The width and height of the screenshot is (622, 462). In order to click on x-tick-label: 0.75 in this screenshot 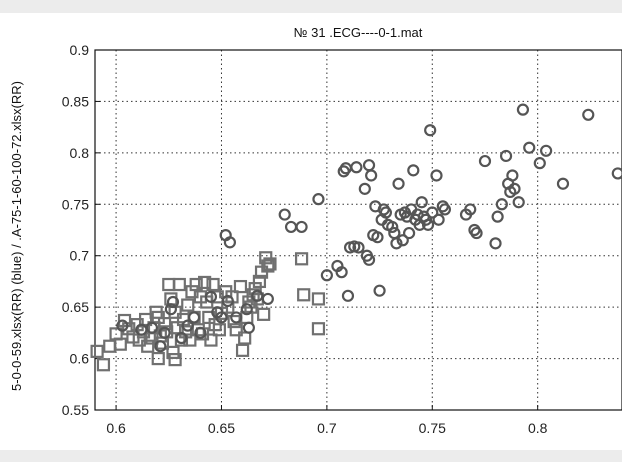, I will do `click(432, 428)`.